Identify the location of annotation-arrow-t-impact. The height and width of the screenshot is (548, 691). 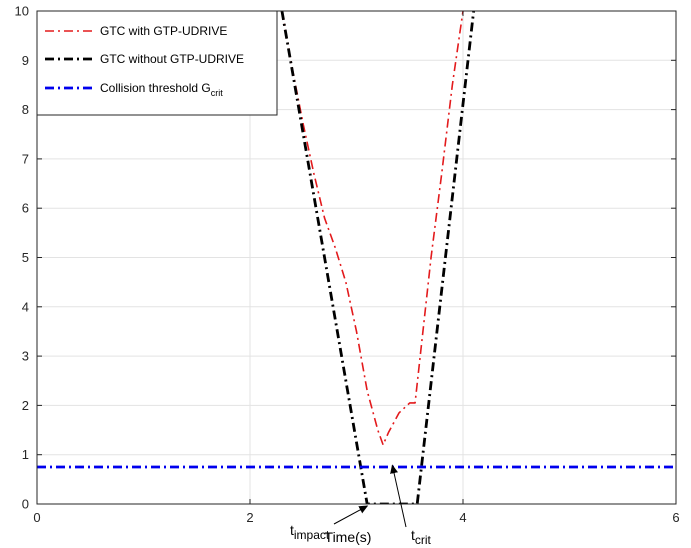
(351, 515).